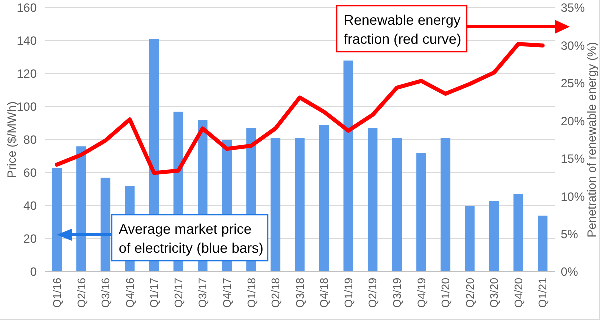  Describe the element at coordinates (31, 239) in the screenshot. I see `y-tick-label: 20` at that location.